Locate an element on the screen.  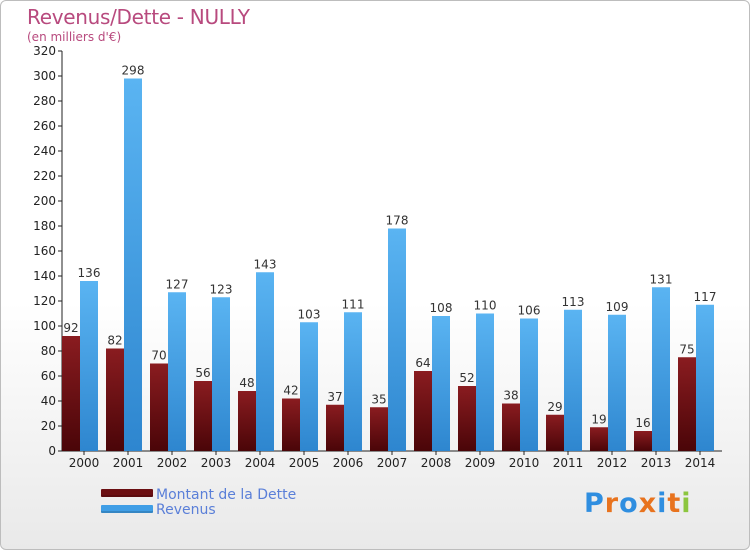
data-label-dette: 35 is located at coordinates (378, 399).